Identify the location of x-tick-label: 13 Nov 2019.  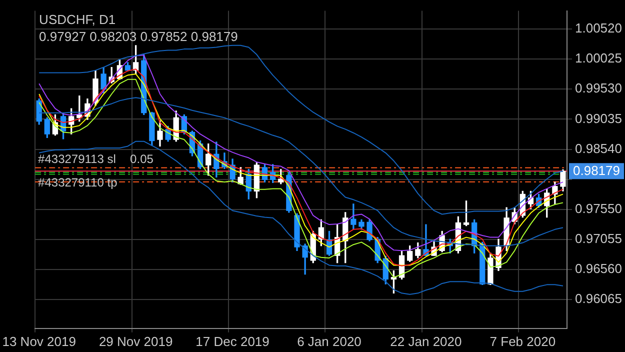
(39, 341).